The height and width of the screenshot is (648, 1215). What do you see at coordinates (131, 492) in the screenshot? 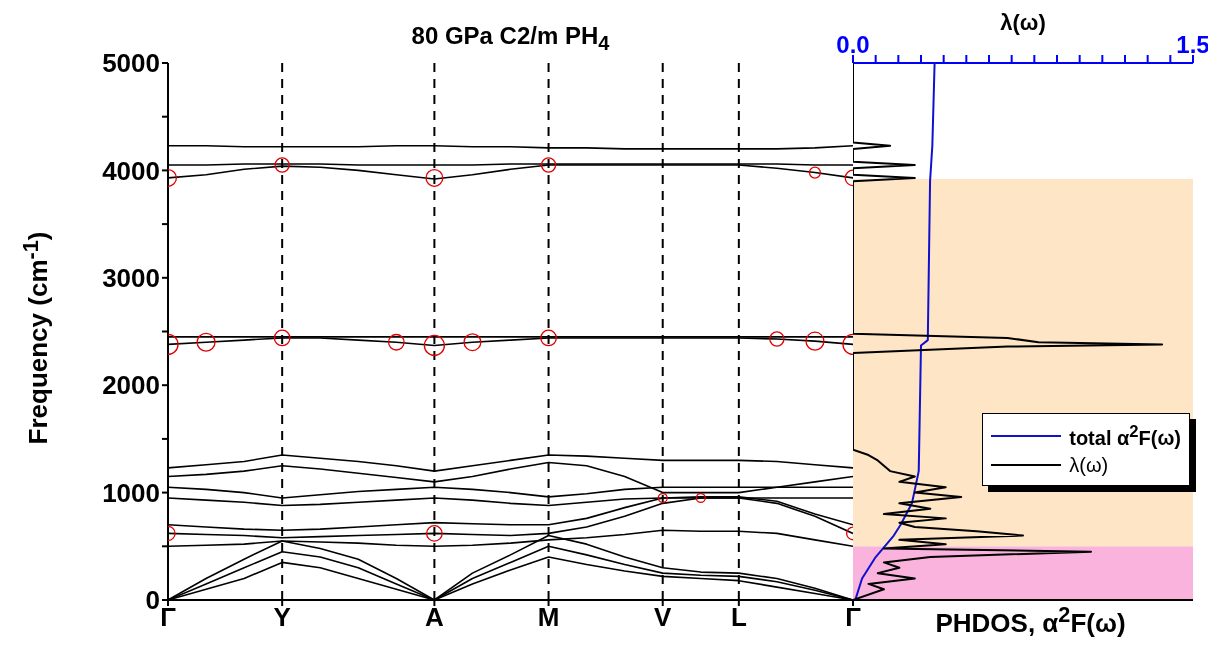
I see `y-tick-label: 1000` at bounding box center [131, 492].